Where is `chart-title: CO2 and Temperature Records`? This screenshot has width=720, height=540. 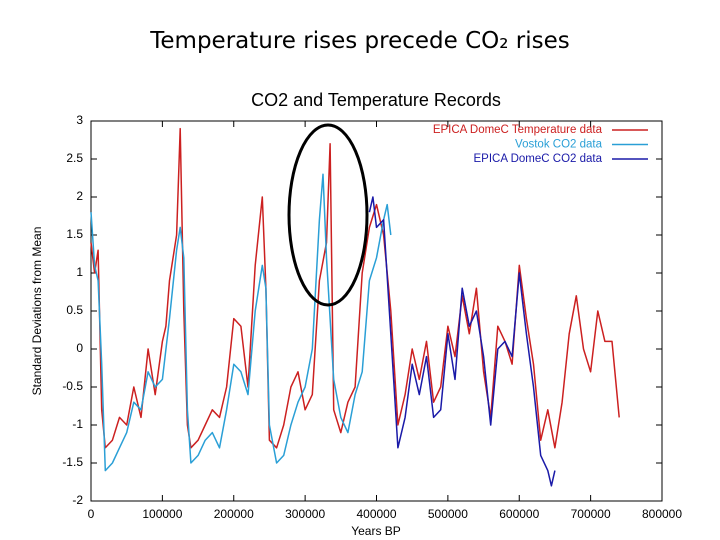 chart-title: CO2 and Temperature Records is located at coordinates (376, 100).